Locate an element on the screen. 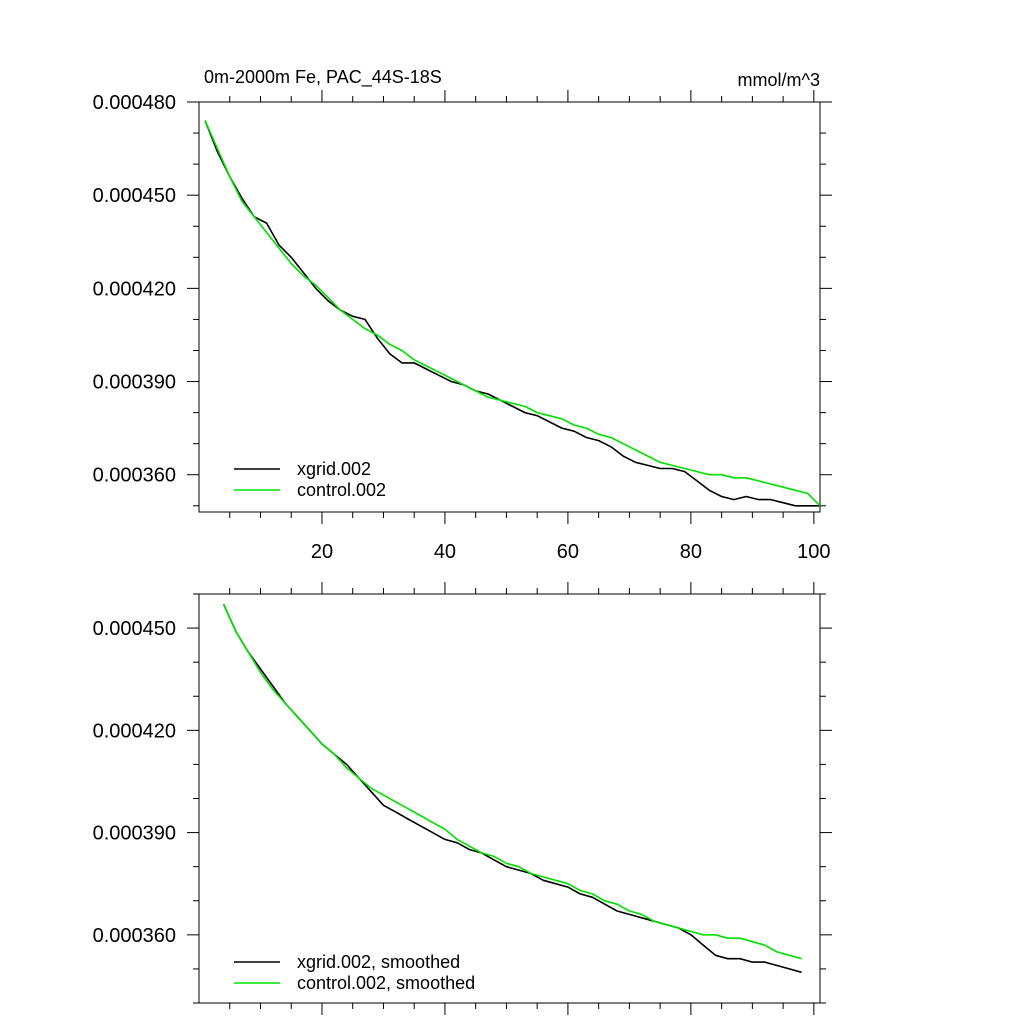  legend-label-xgrid: xgrid.002 is located at coordinates (334, 469).